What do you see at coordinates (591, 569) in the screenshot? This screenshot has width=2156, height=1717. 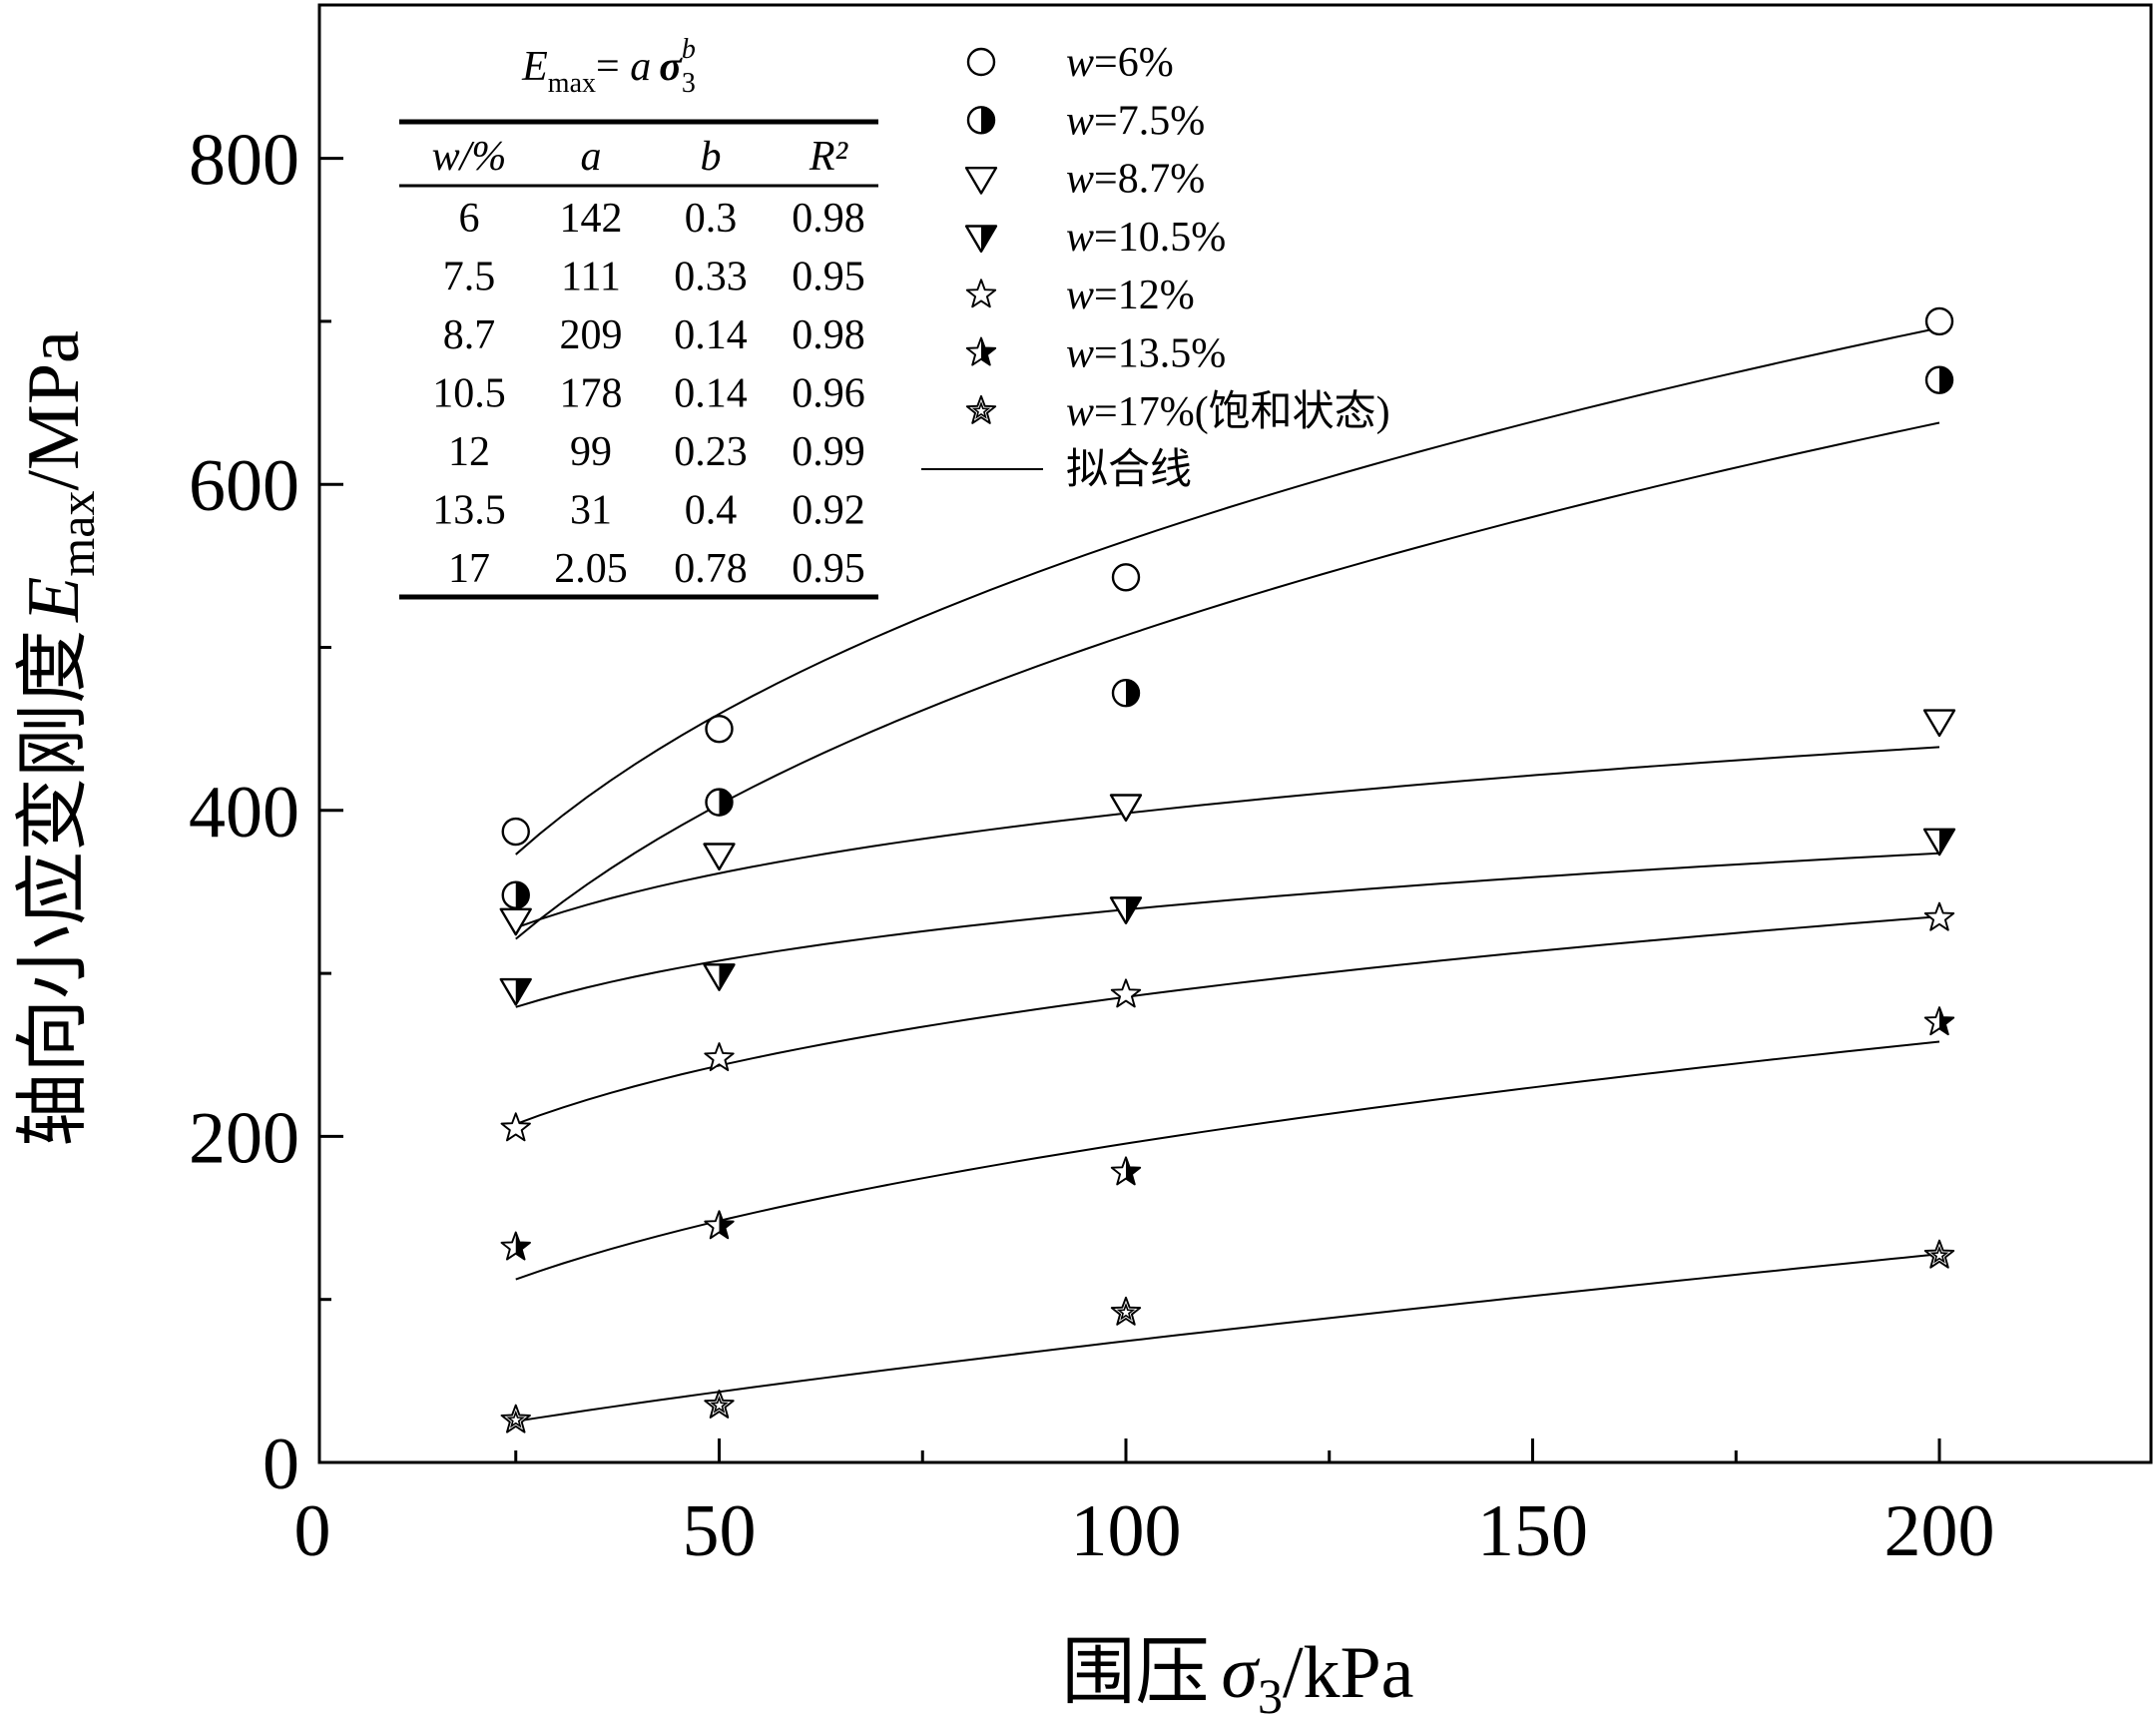 I see `table-cell: 2.05` at bounding box center [591, 569].